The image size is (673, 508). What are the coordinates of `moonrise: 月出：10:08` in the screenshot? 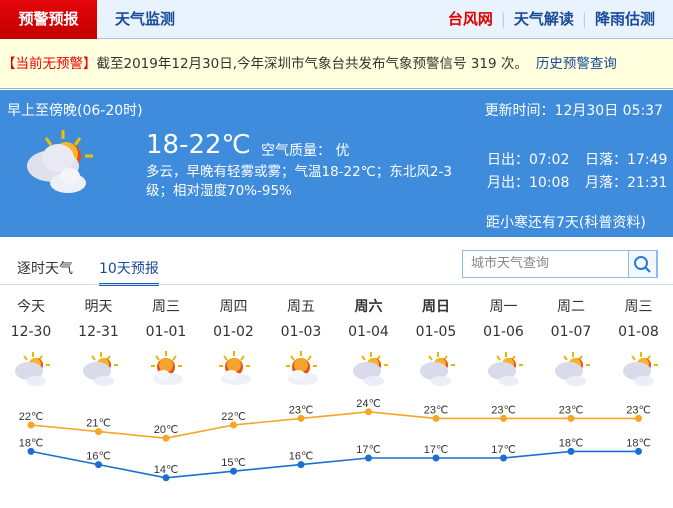 It's located at (528, 183).